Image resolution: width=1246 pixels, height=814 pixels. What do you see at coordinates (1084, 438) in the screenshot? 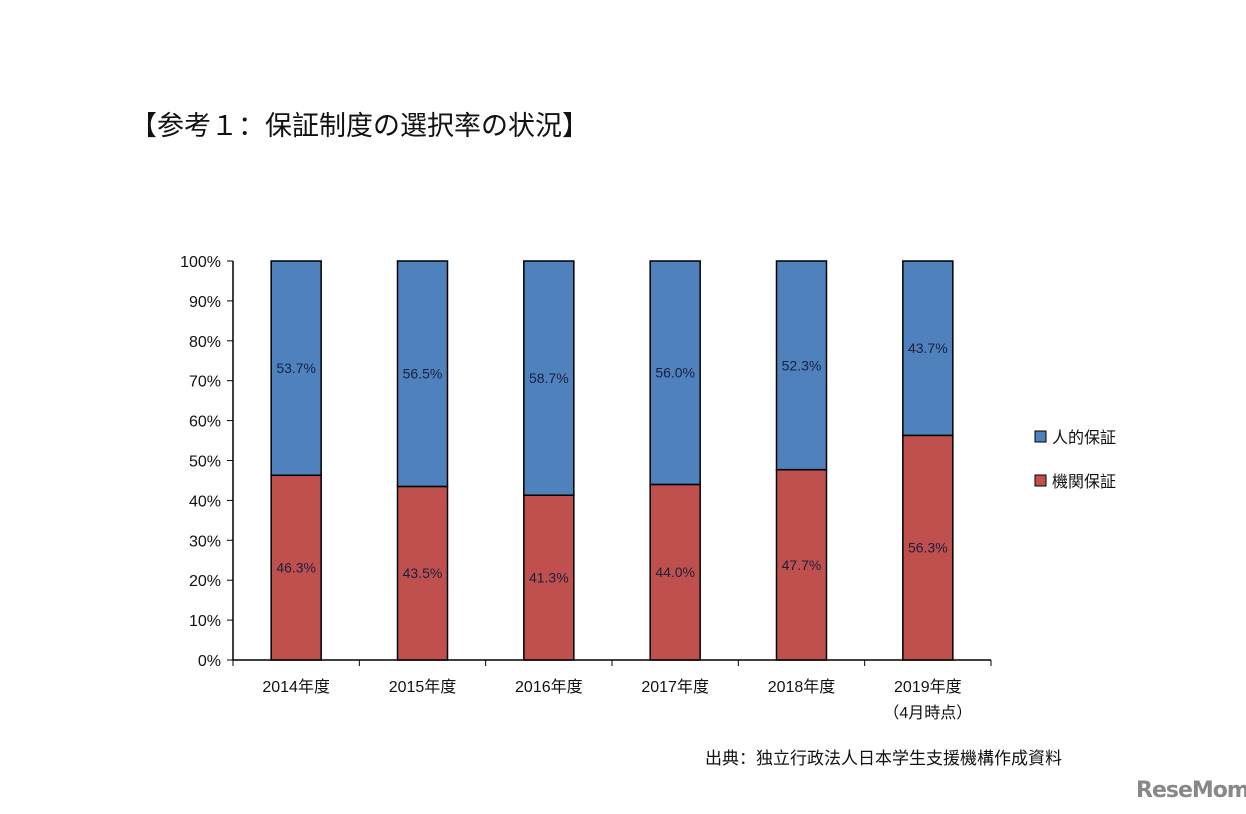
I see `legend-label: 人的保証` at bounding box center [1084, 438].